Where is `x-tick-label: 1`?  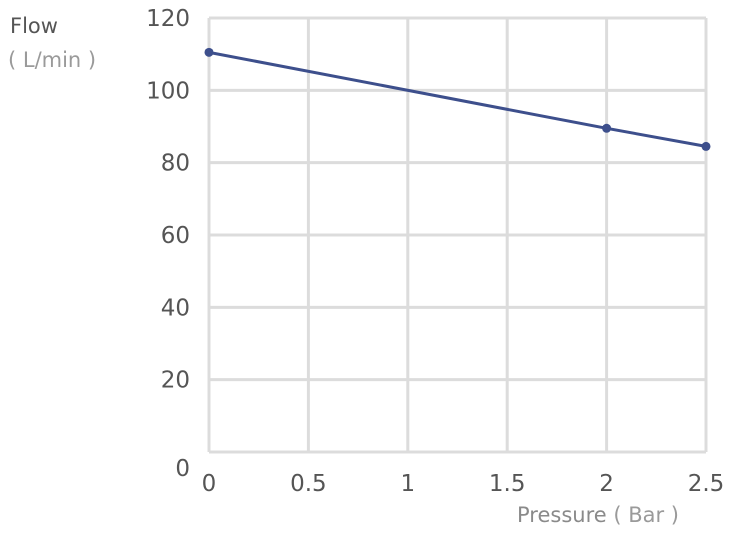 x-tick-label: 1 is located at coordinates (407, 484).